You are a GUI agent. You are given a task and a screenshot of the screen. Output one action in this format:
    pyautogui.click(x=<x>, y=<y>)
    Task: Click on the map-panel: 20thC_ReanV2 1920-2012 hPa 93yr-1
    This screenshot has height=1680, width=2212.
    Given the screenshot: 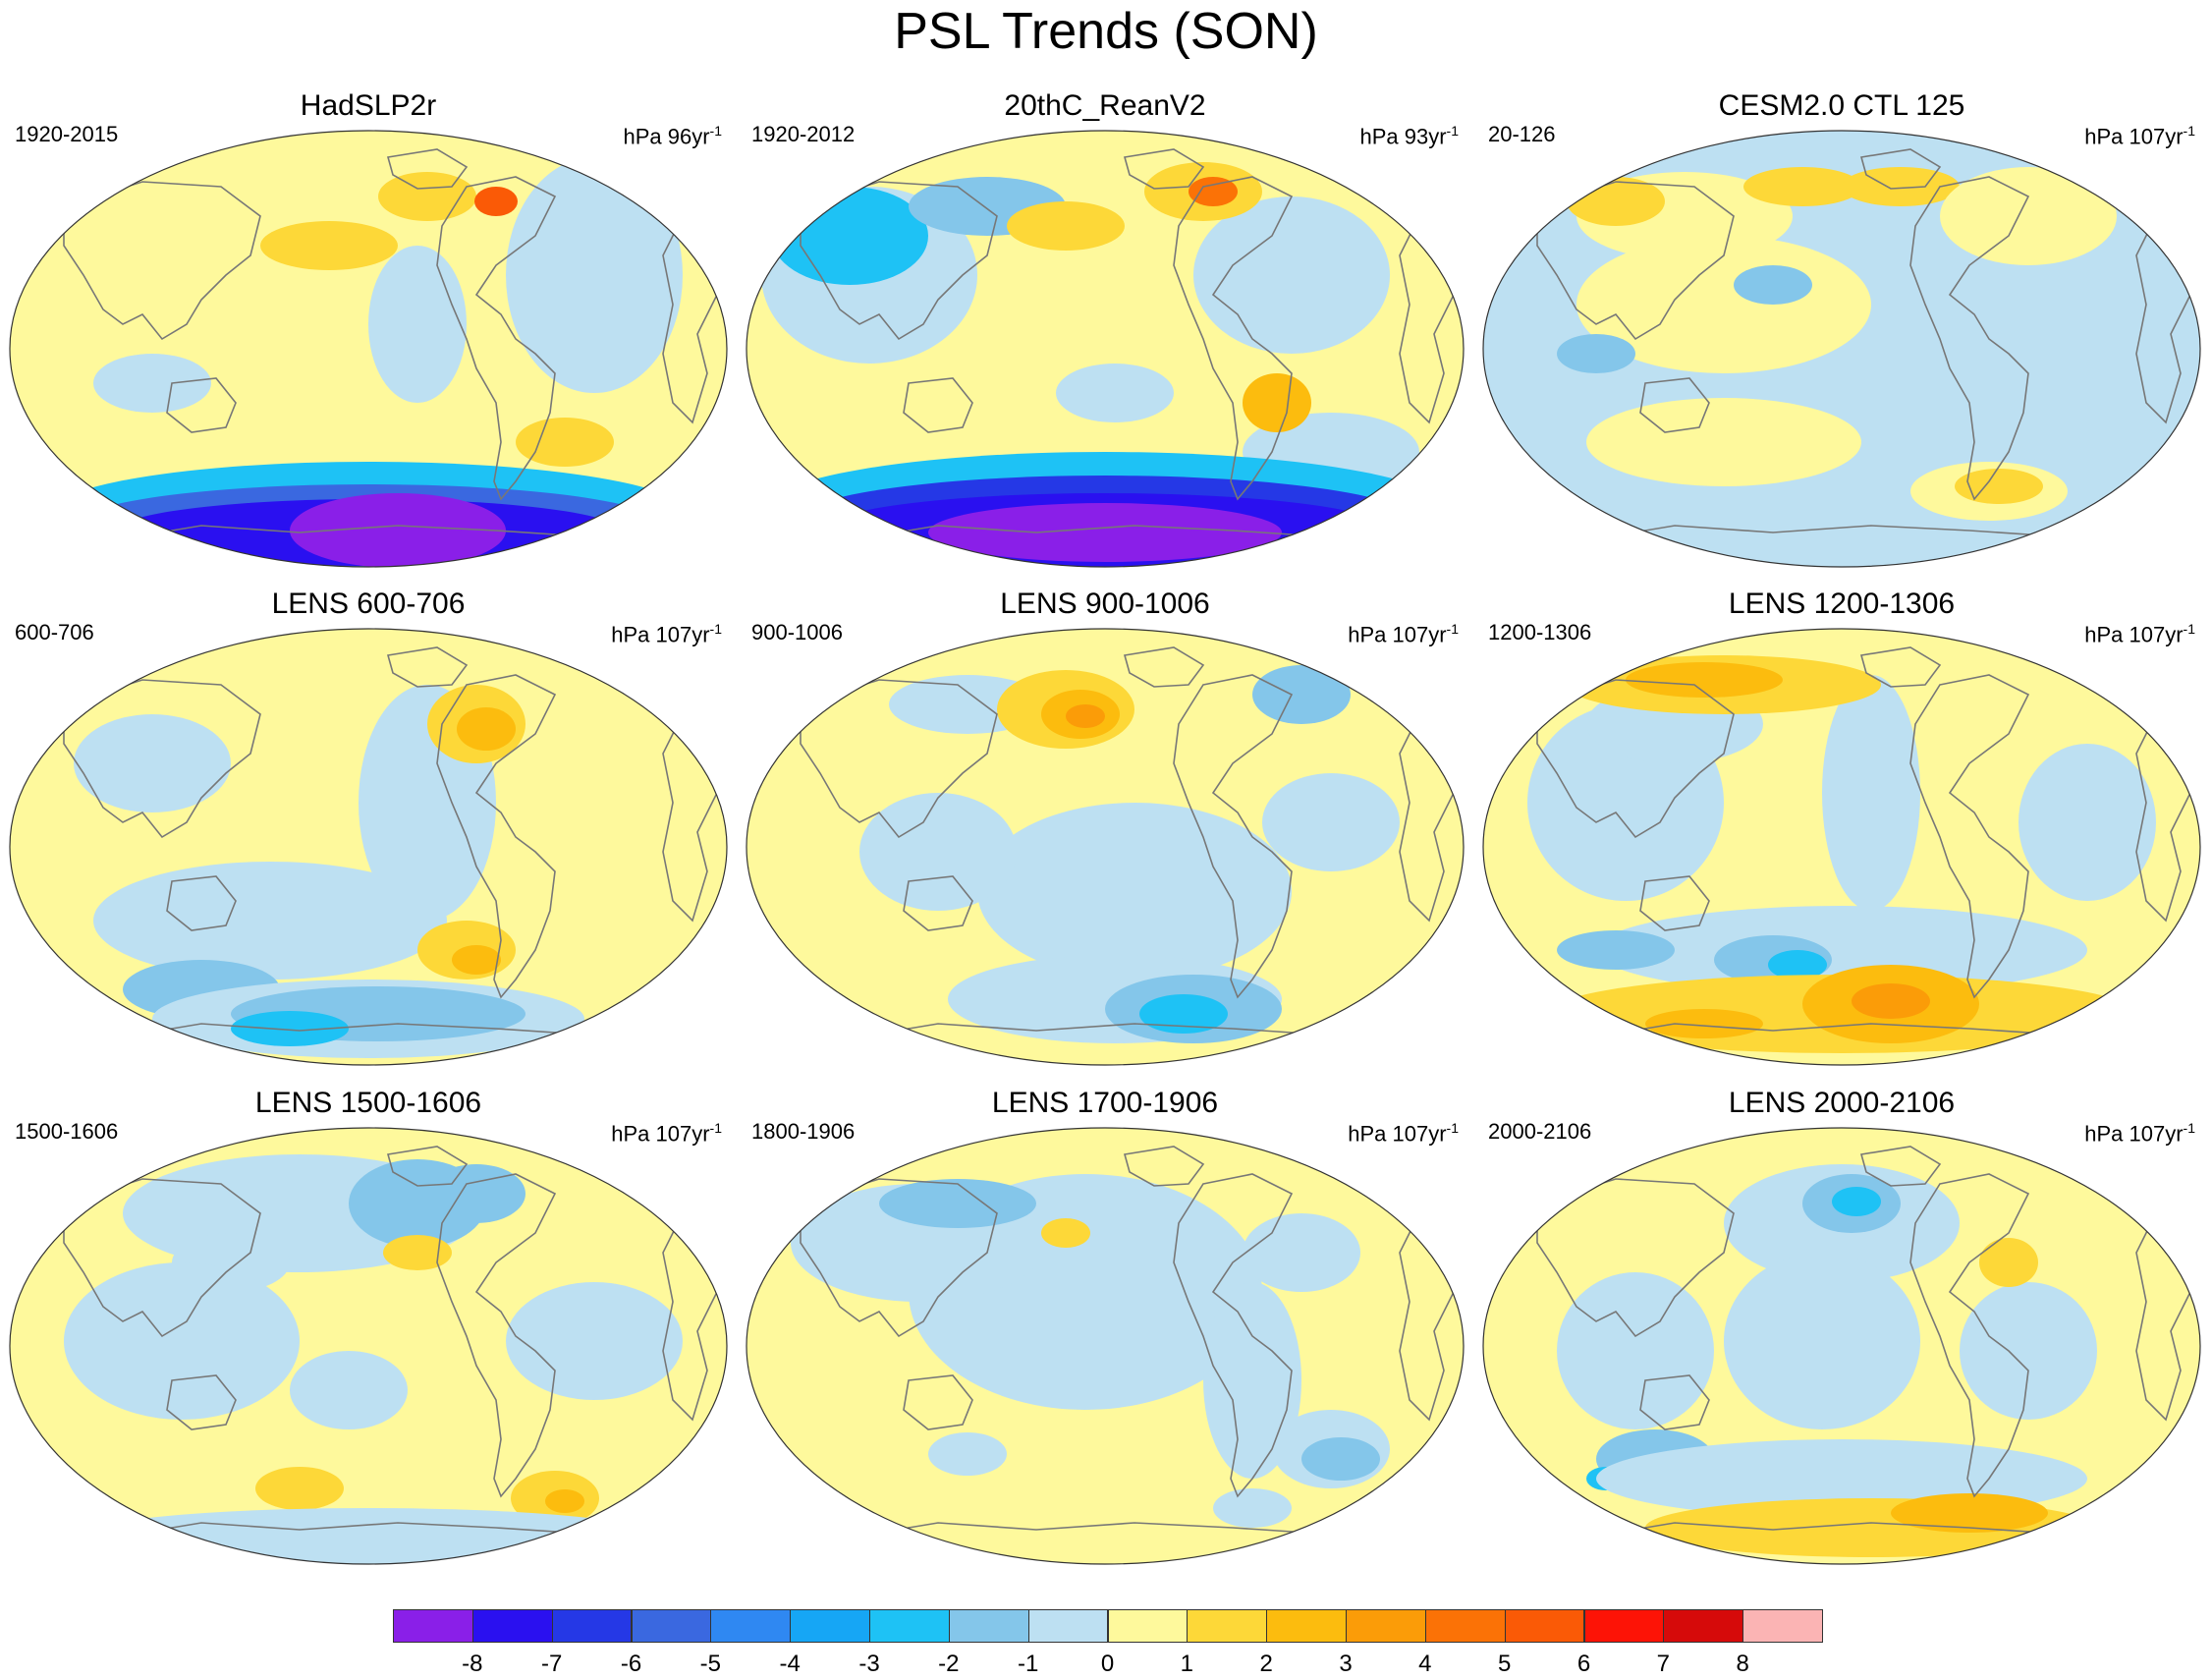 What is the action you would take?
    pyautogui.click(x=1105, y=328)
    